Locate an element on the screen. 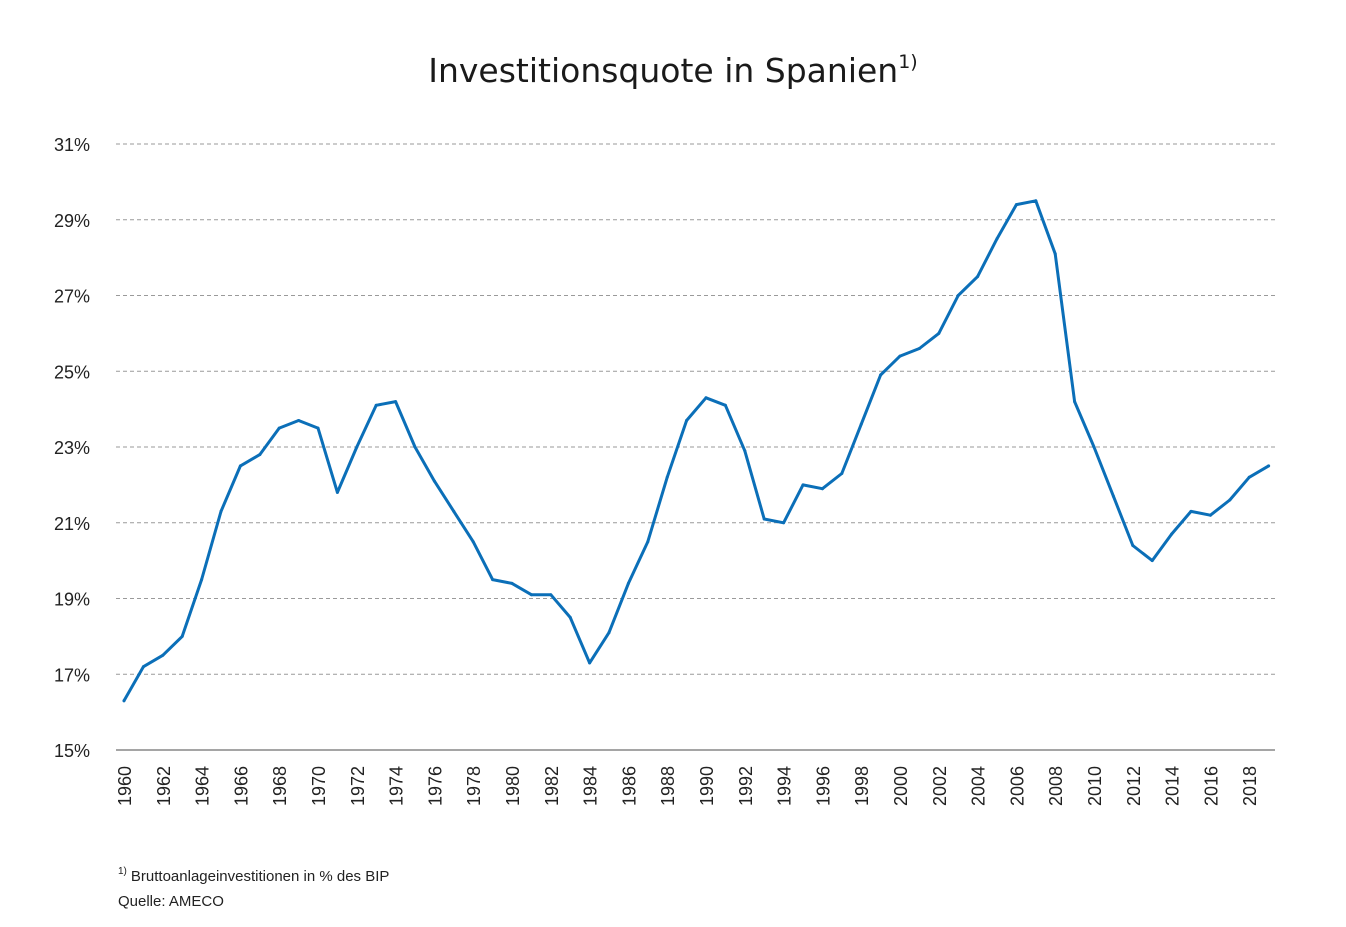 Image resolution: width=1346 pixels, height=927 pixels. y-axis-ticks: 15% 17% 19% 21% 23% 25% 27% 29% 31% is located at coordinates (72, 448).